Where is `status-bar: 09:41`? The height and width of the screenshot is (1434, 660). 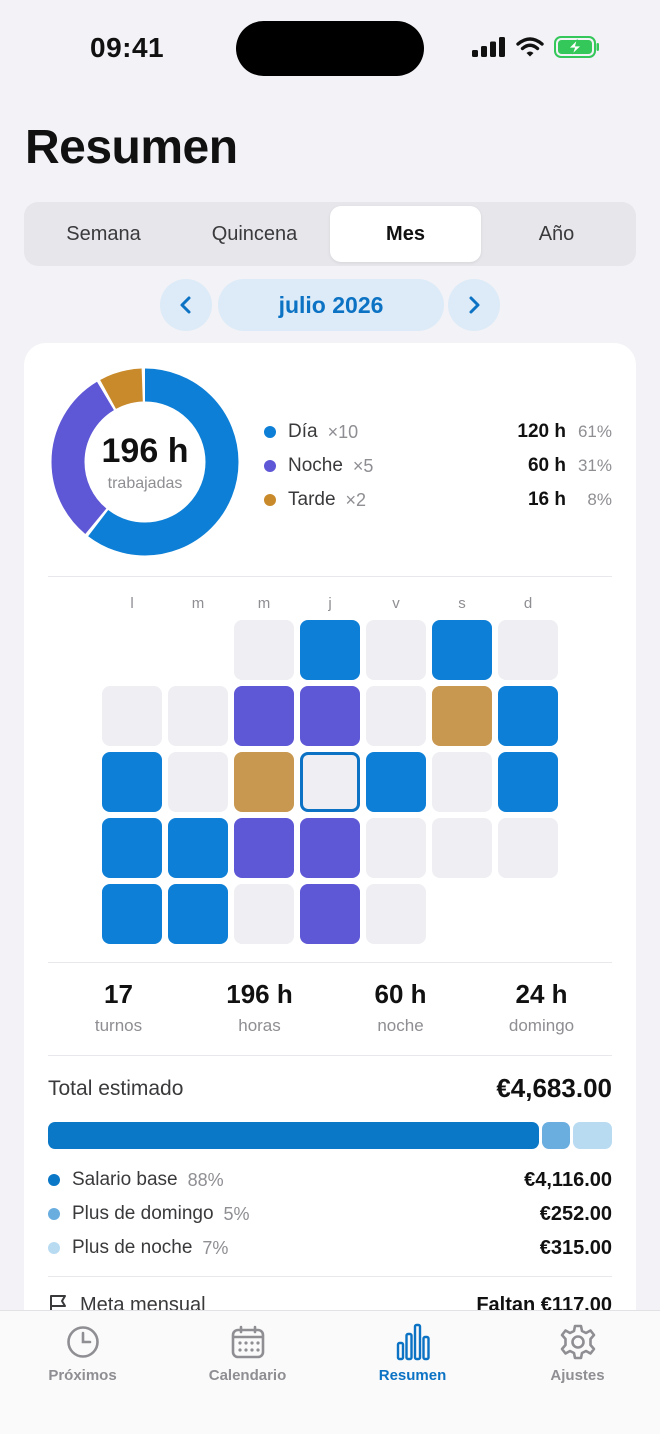
status-bar: 09:41 is located at coordinates (330, 48).